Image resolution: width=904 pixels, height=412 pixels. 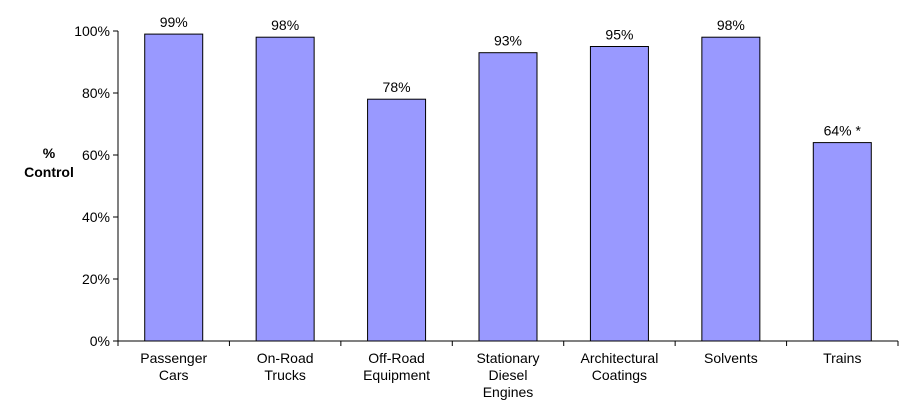 What do you see at coordinates (507, 375) in the screenshot?
I see `x-tick-label: Stationary Diesel Engines` at bounding box center [507, 375].